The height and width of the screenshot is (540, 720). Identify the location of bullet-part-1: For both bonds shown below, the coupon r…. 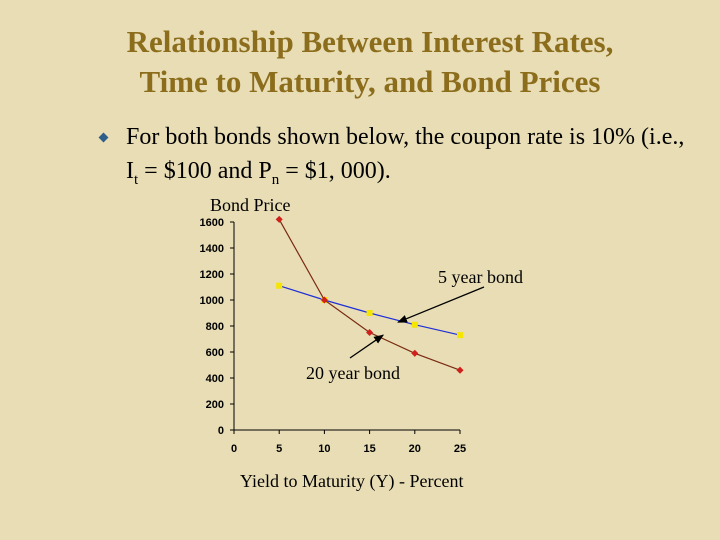
(405, 154).